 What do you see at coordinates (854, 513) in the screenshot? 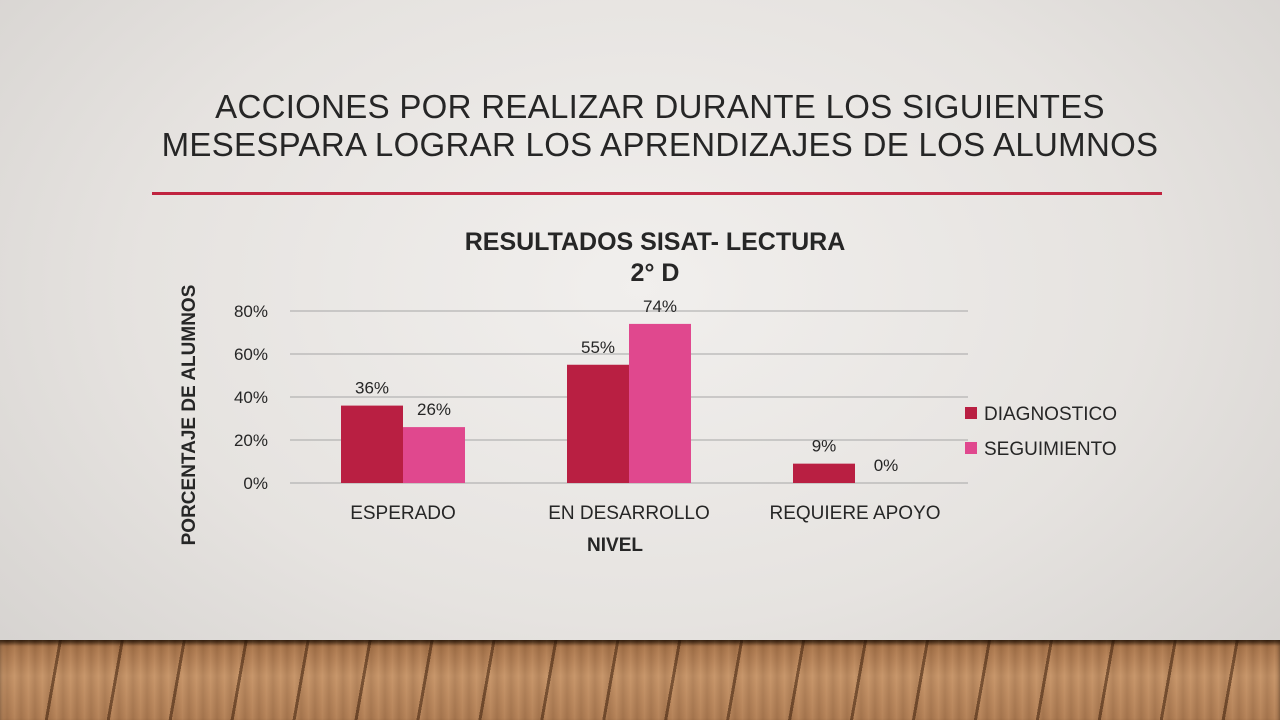
I see `x-tick-label: REQUIERE APOYO` at bounding box center [854, 513].